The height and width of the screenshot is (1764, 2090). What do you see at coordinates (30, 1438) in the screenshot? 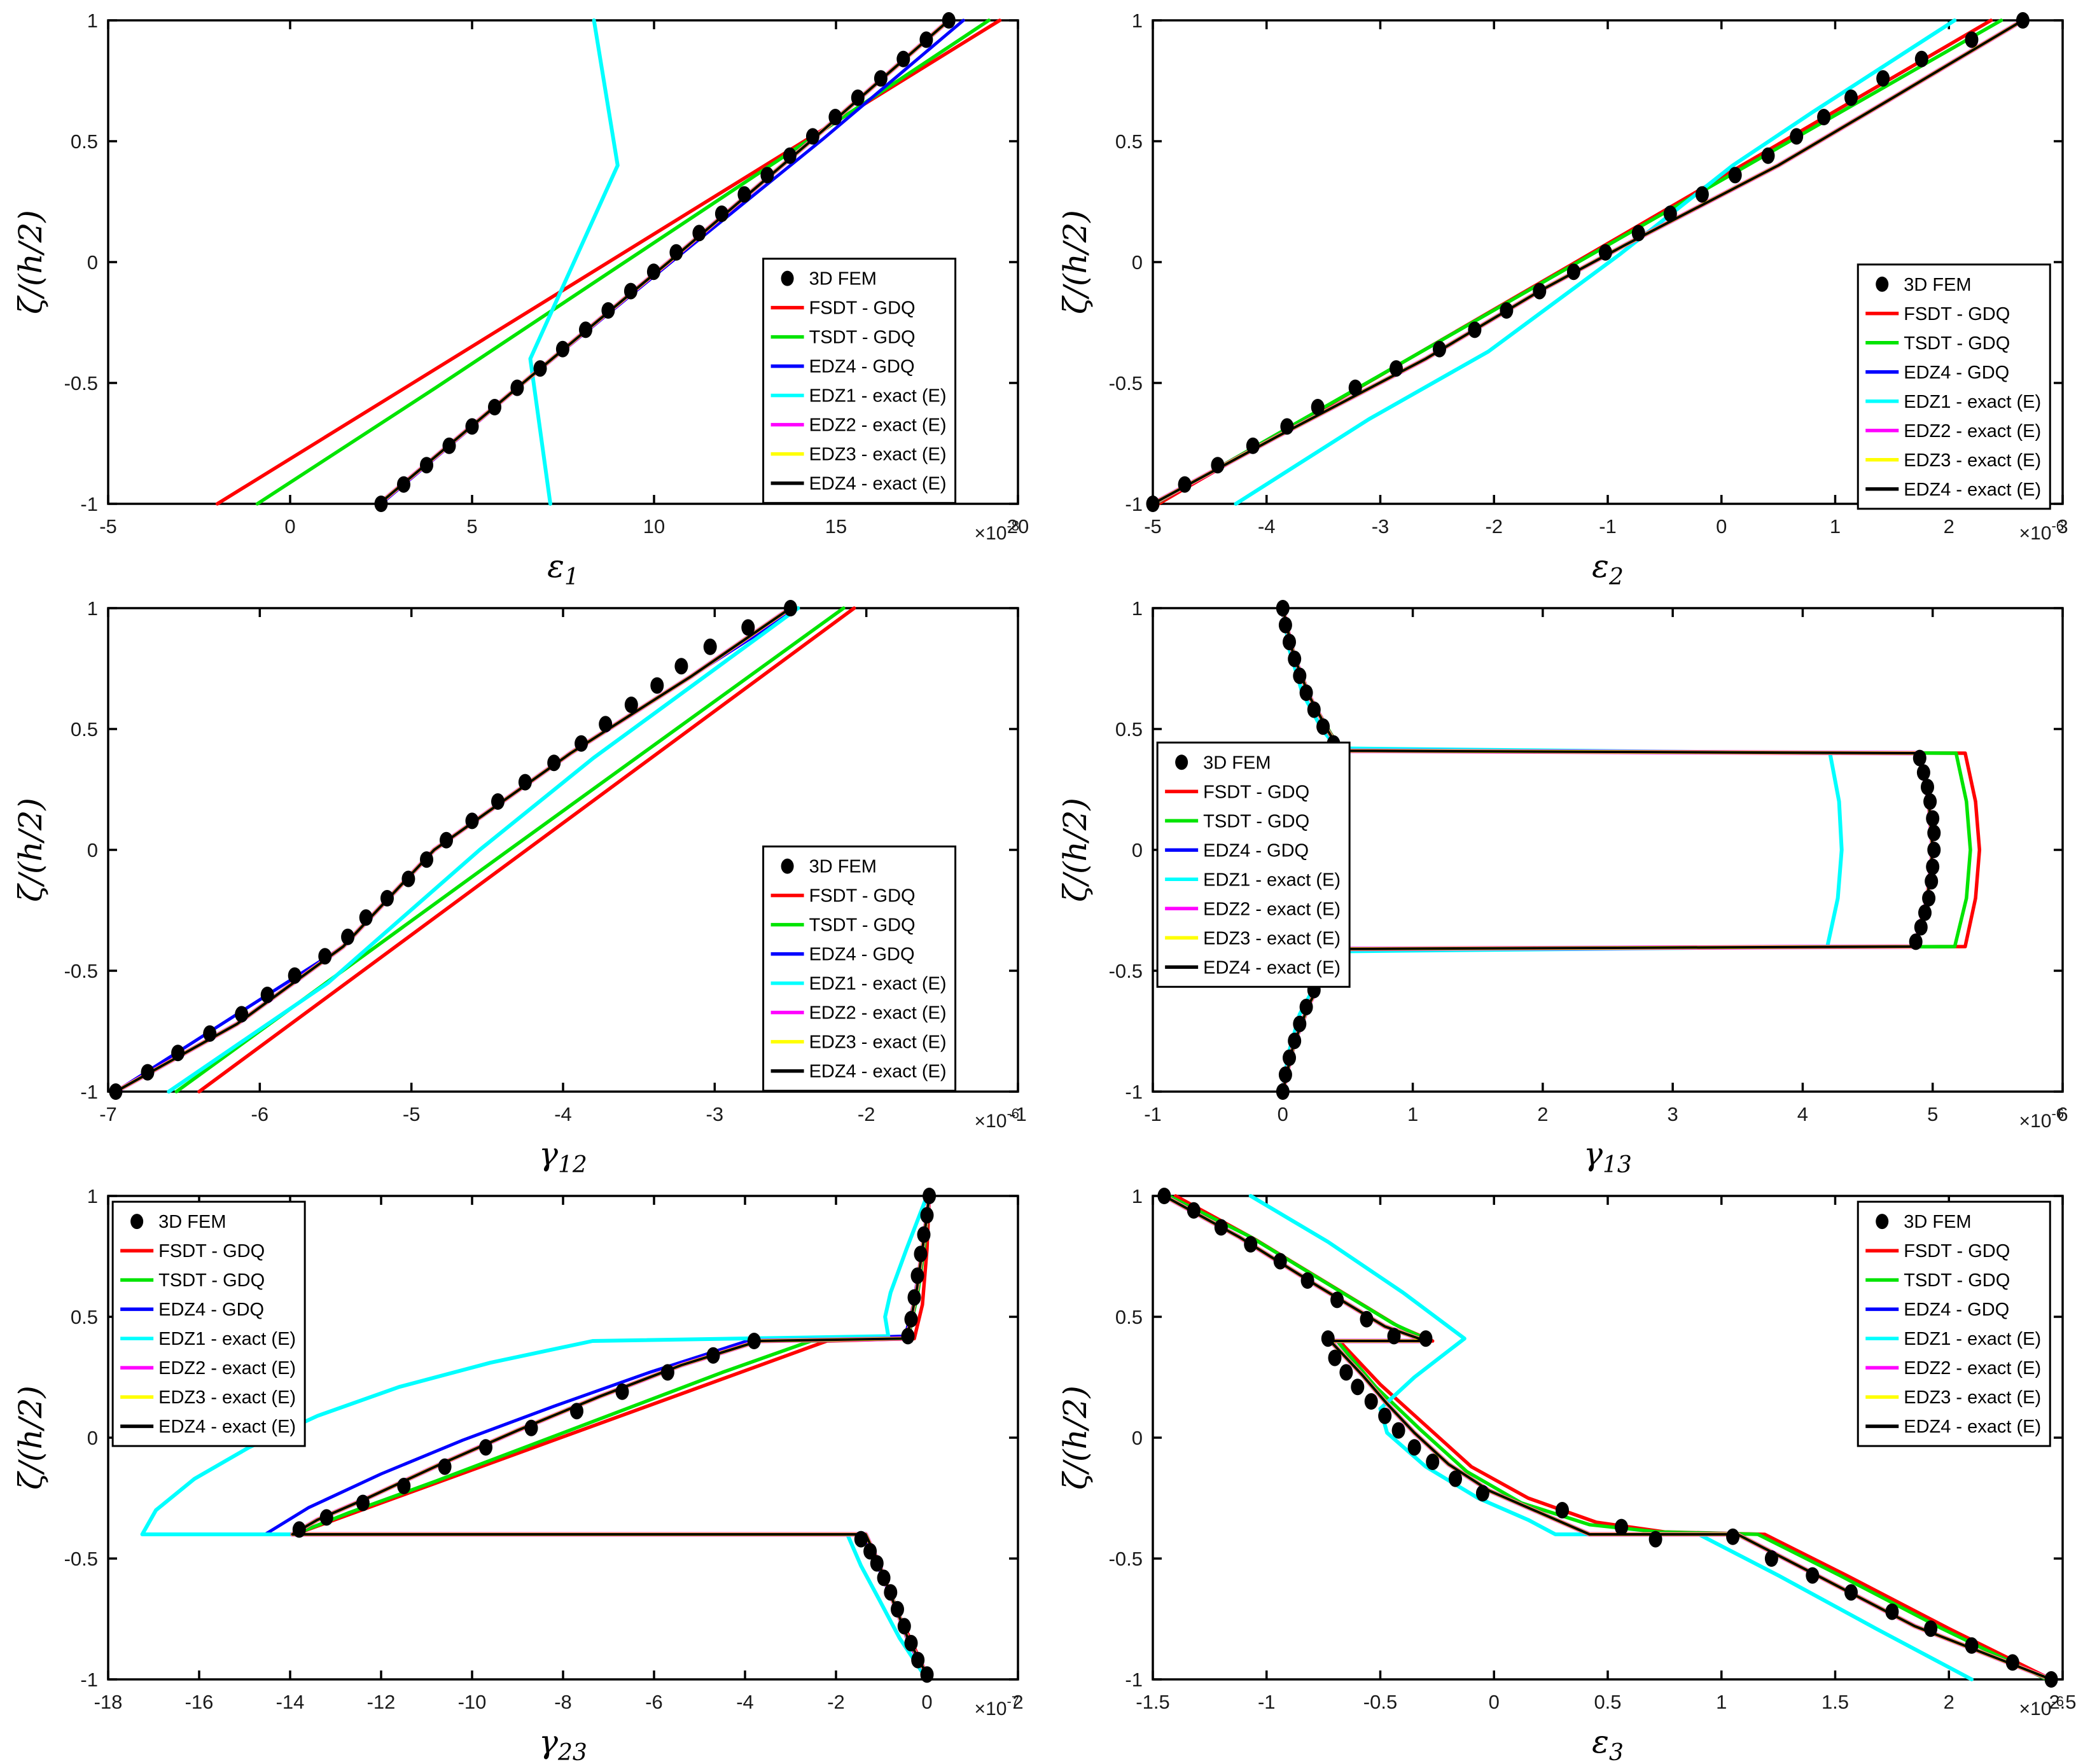
I see `y-axis-label: ζ/(h/2)` at bounding box center [30, 1438].